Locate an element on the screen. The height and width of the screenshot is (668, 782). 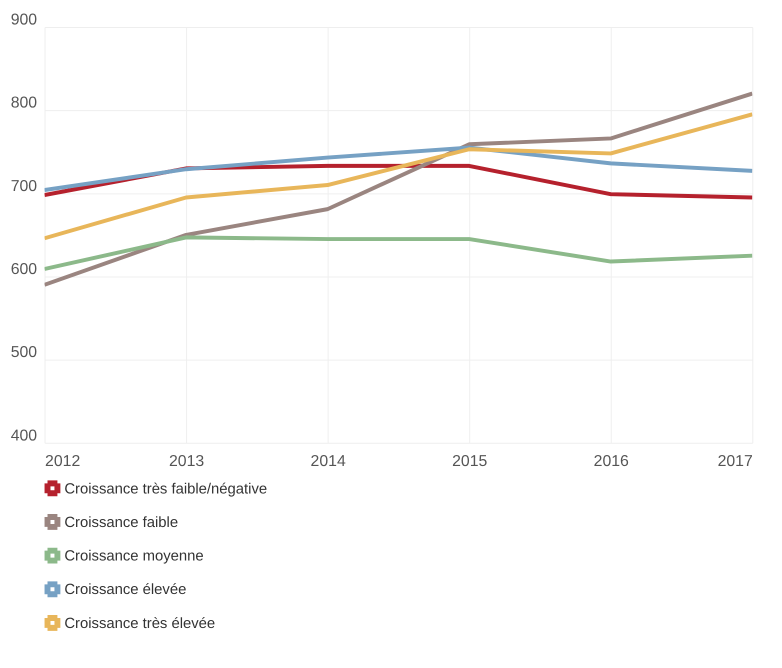
x-tick-label: 2013 is located at coordinates (186, 461).